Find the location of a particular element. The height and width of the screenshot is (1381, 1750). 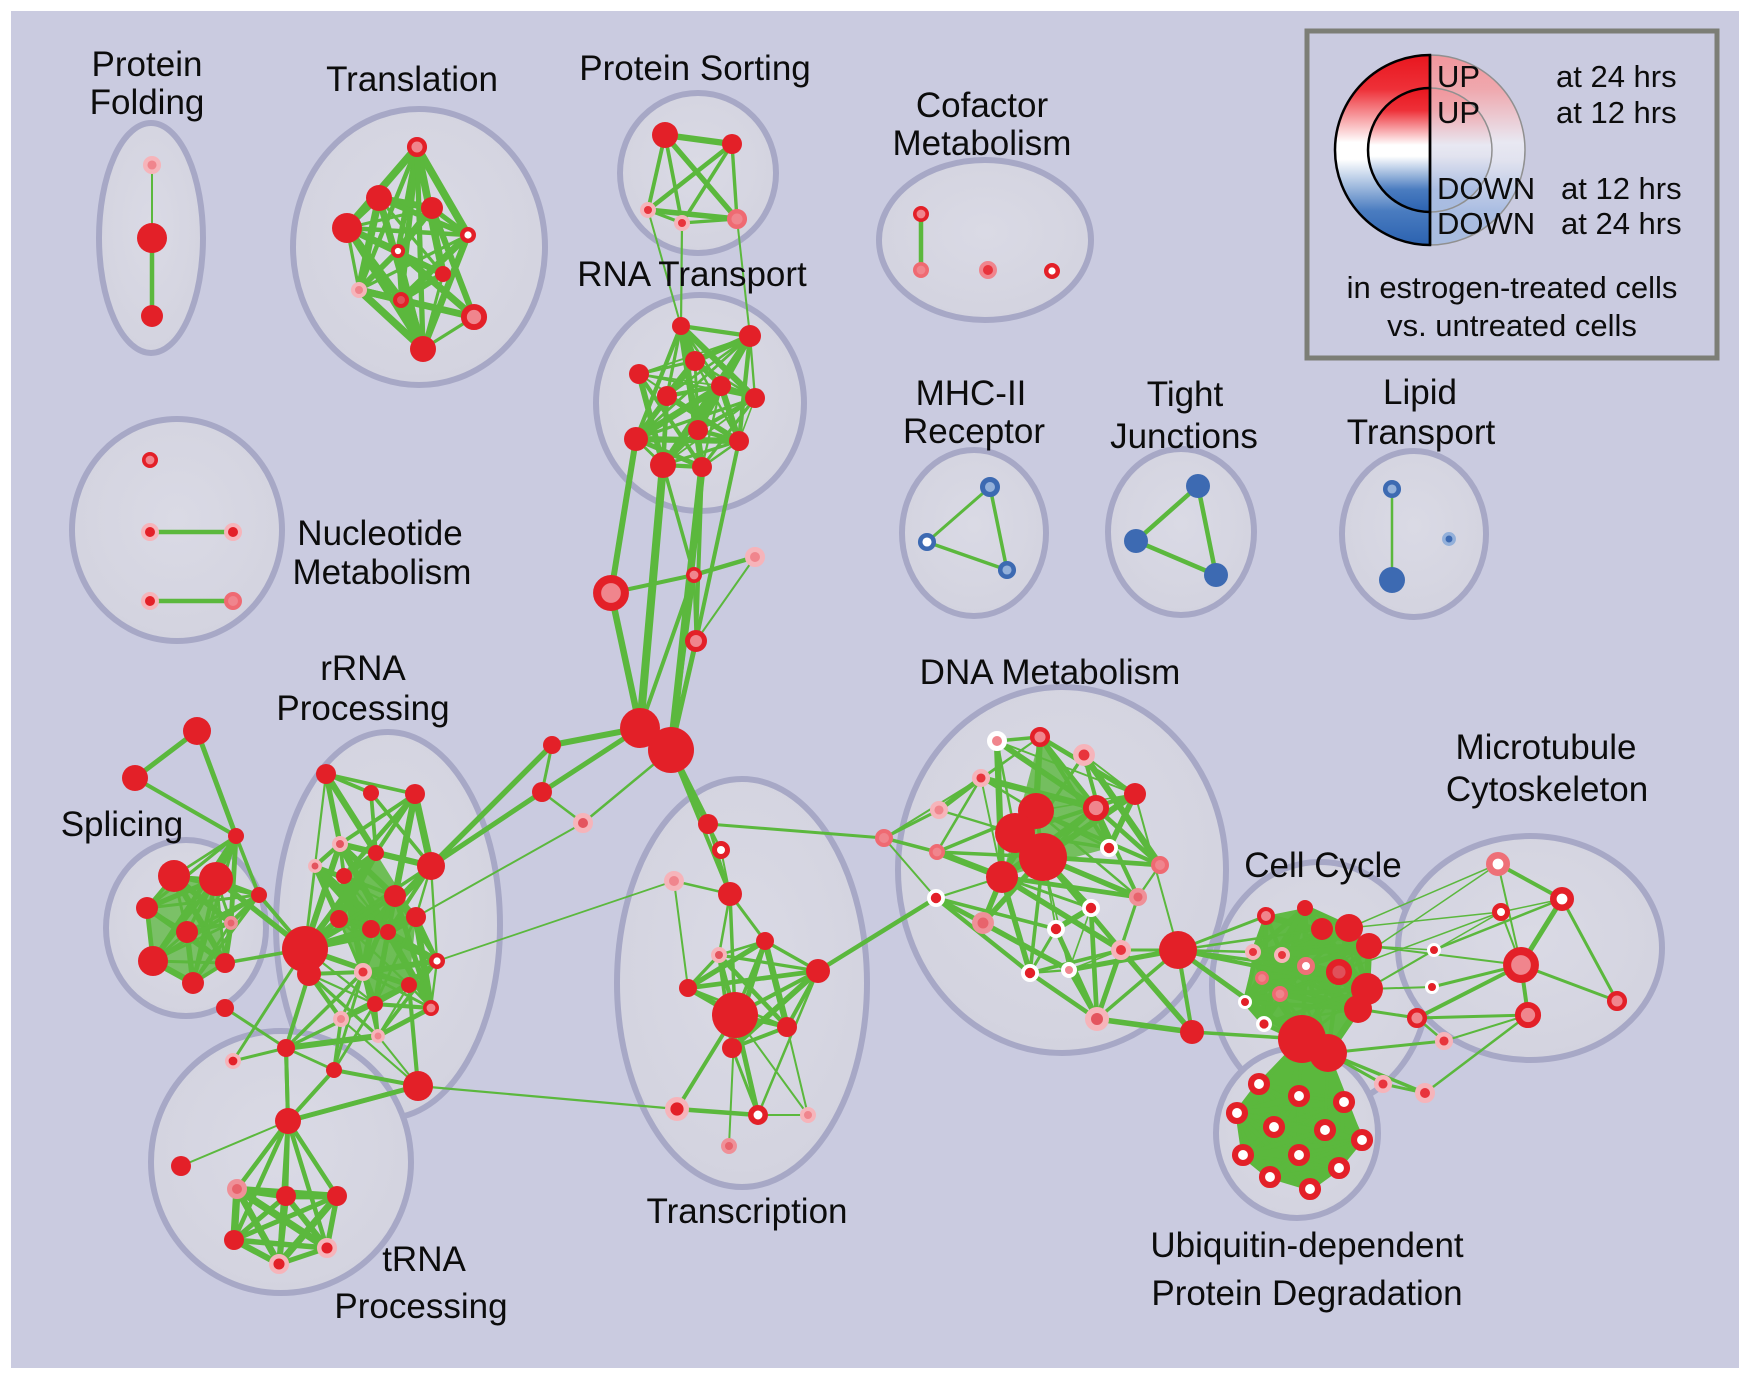

svg-text: Transport is located at coordinates (1421, 432).